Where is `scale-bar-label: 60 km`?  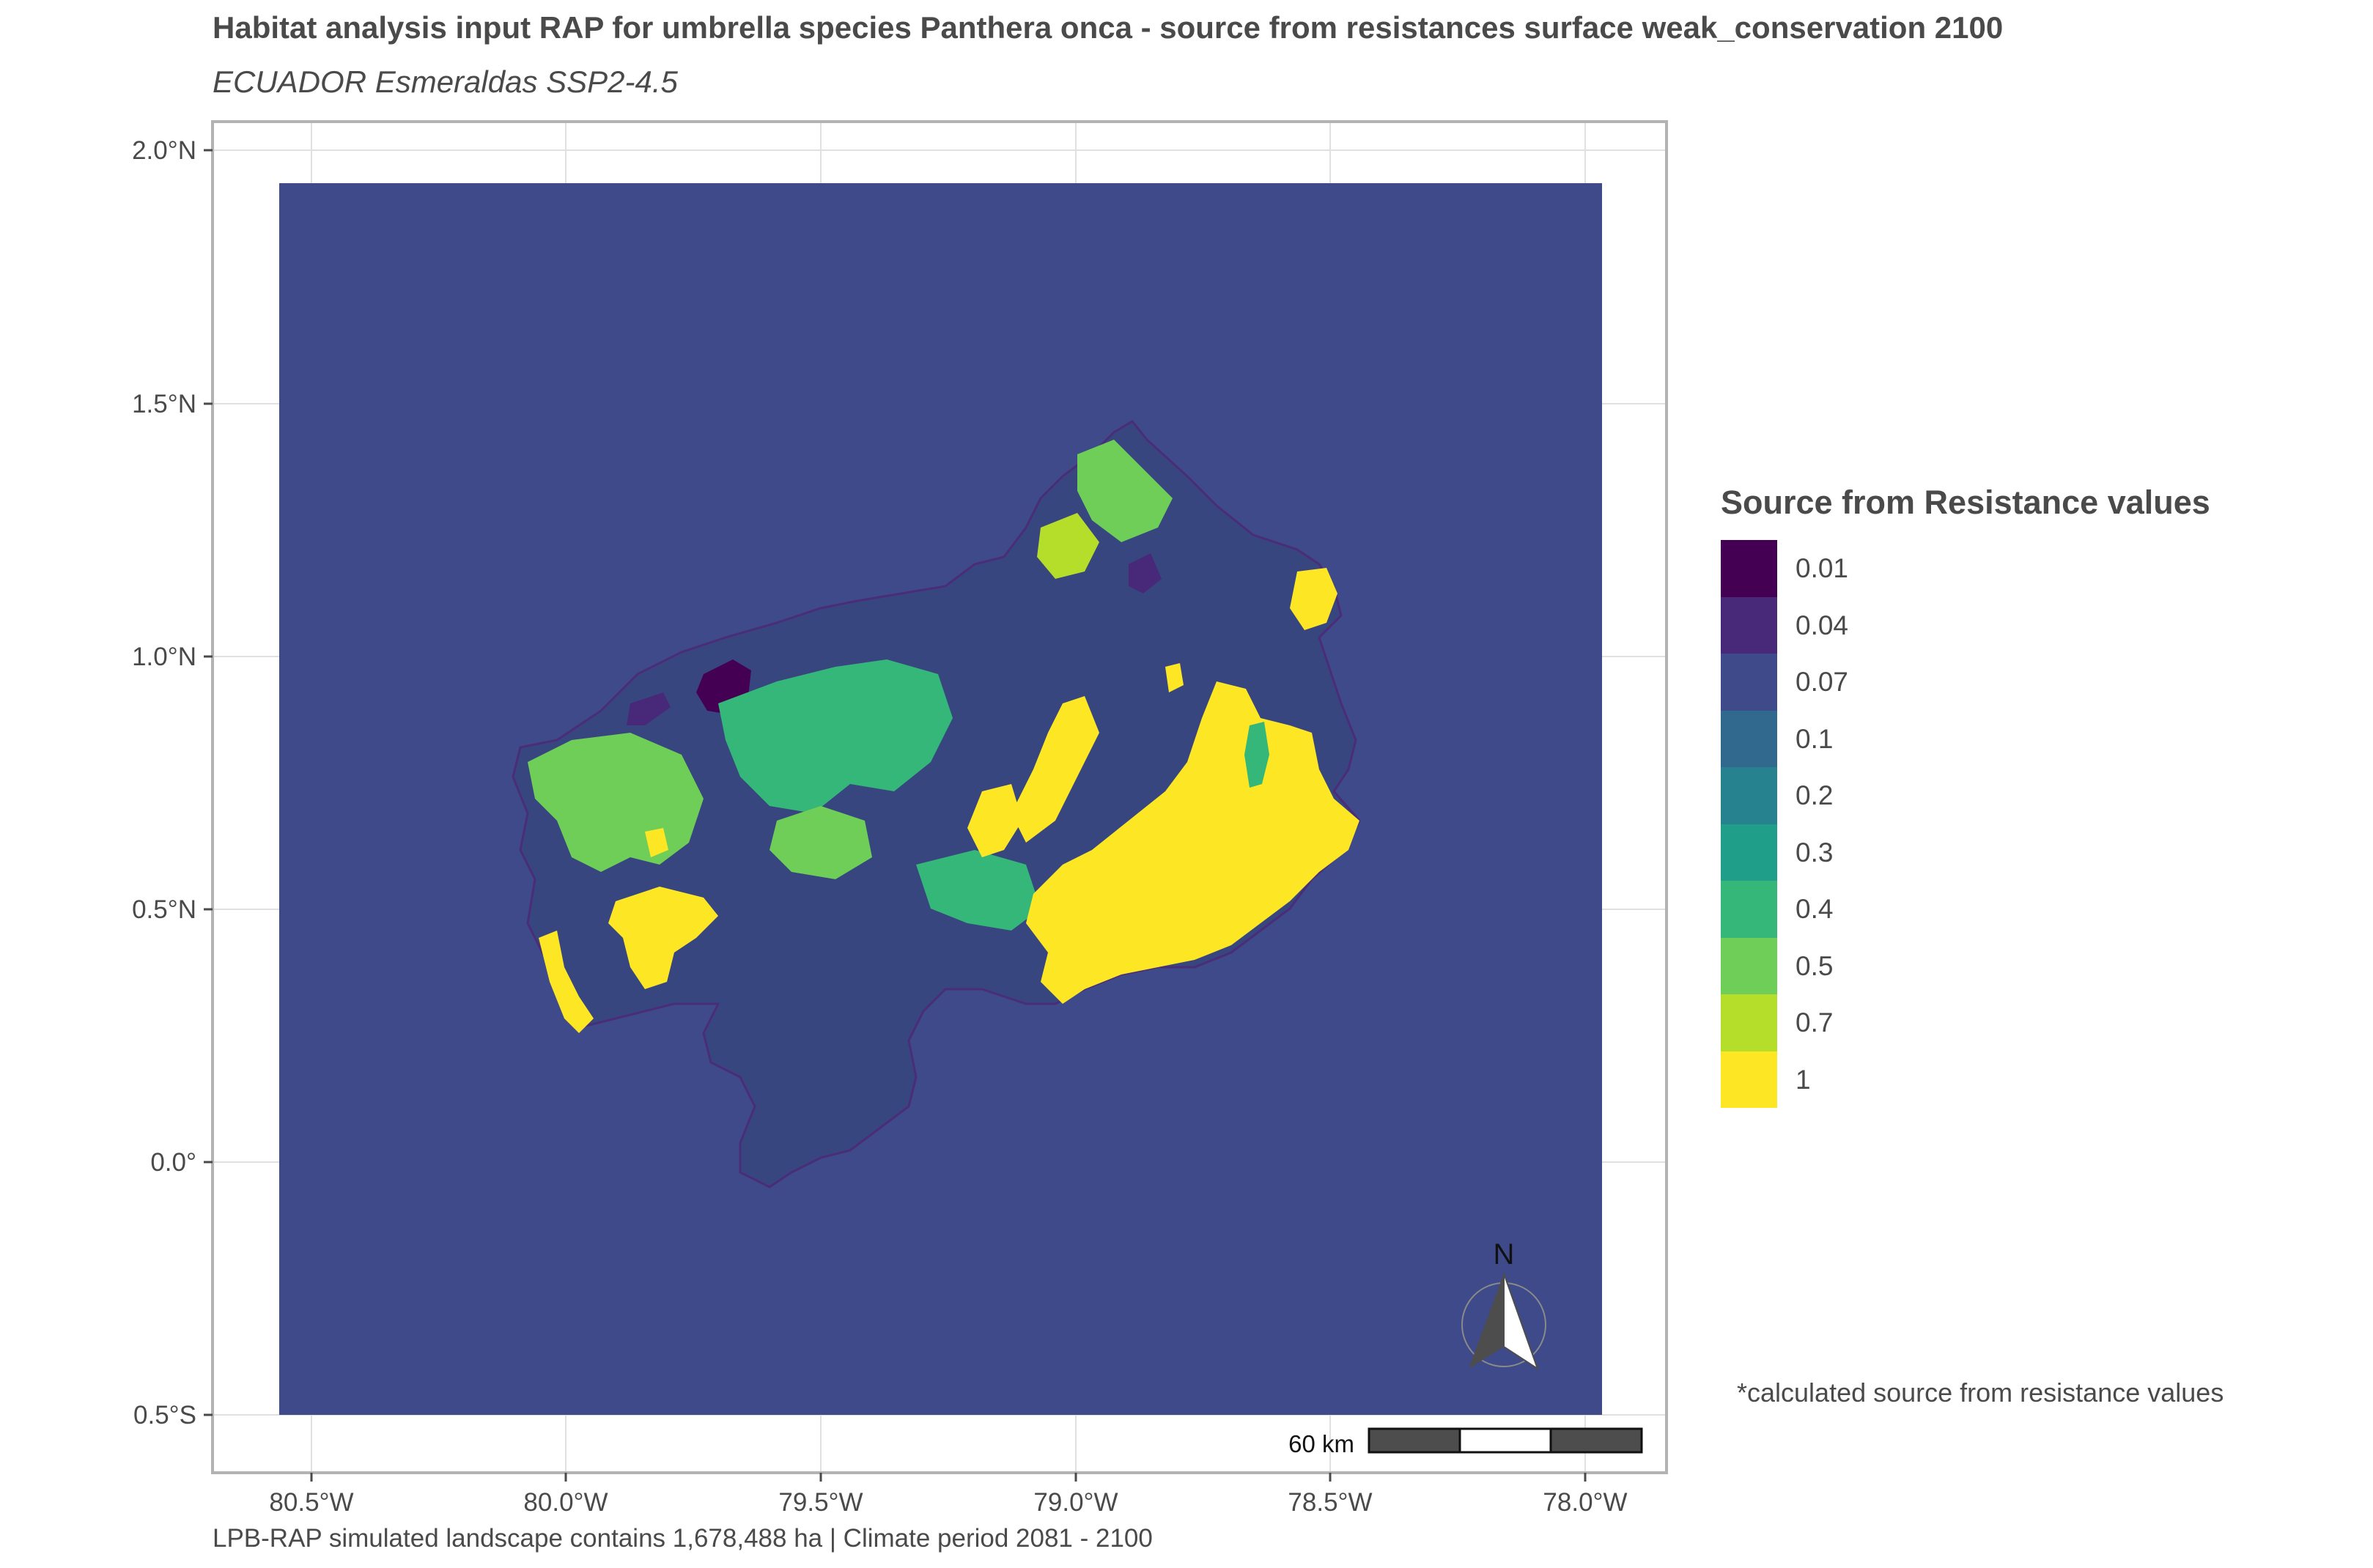 scale-bar-label: 60 km is located at coordinates (1321, 1444).